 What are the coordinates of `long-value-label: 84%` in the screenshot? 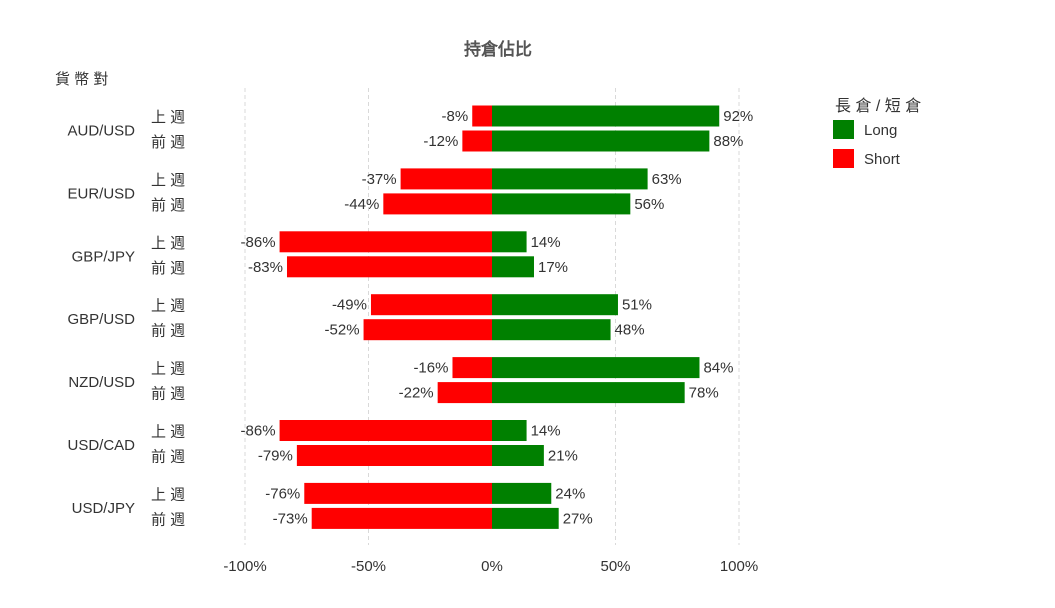 It's located at (718, 368).